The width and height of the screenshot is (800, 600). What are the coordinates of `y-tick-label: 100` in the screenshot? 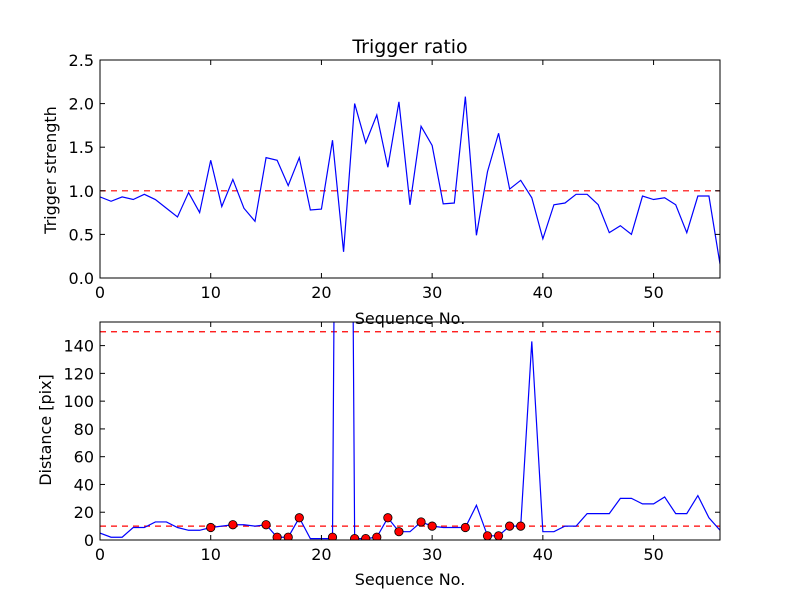 It's located at (78, 401).